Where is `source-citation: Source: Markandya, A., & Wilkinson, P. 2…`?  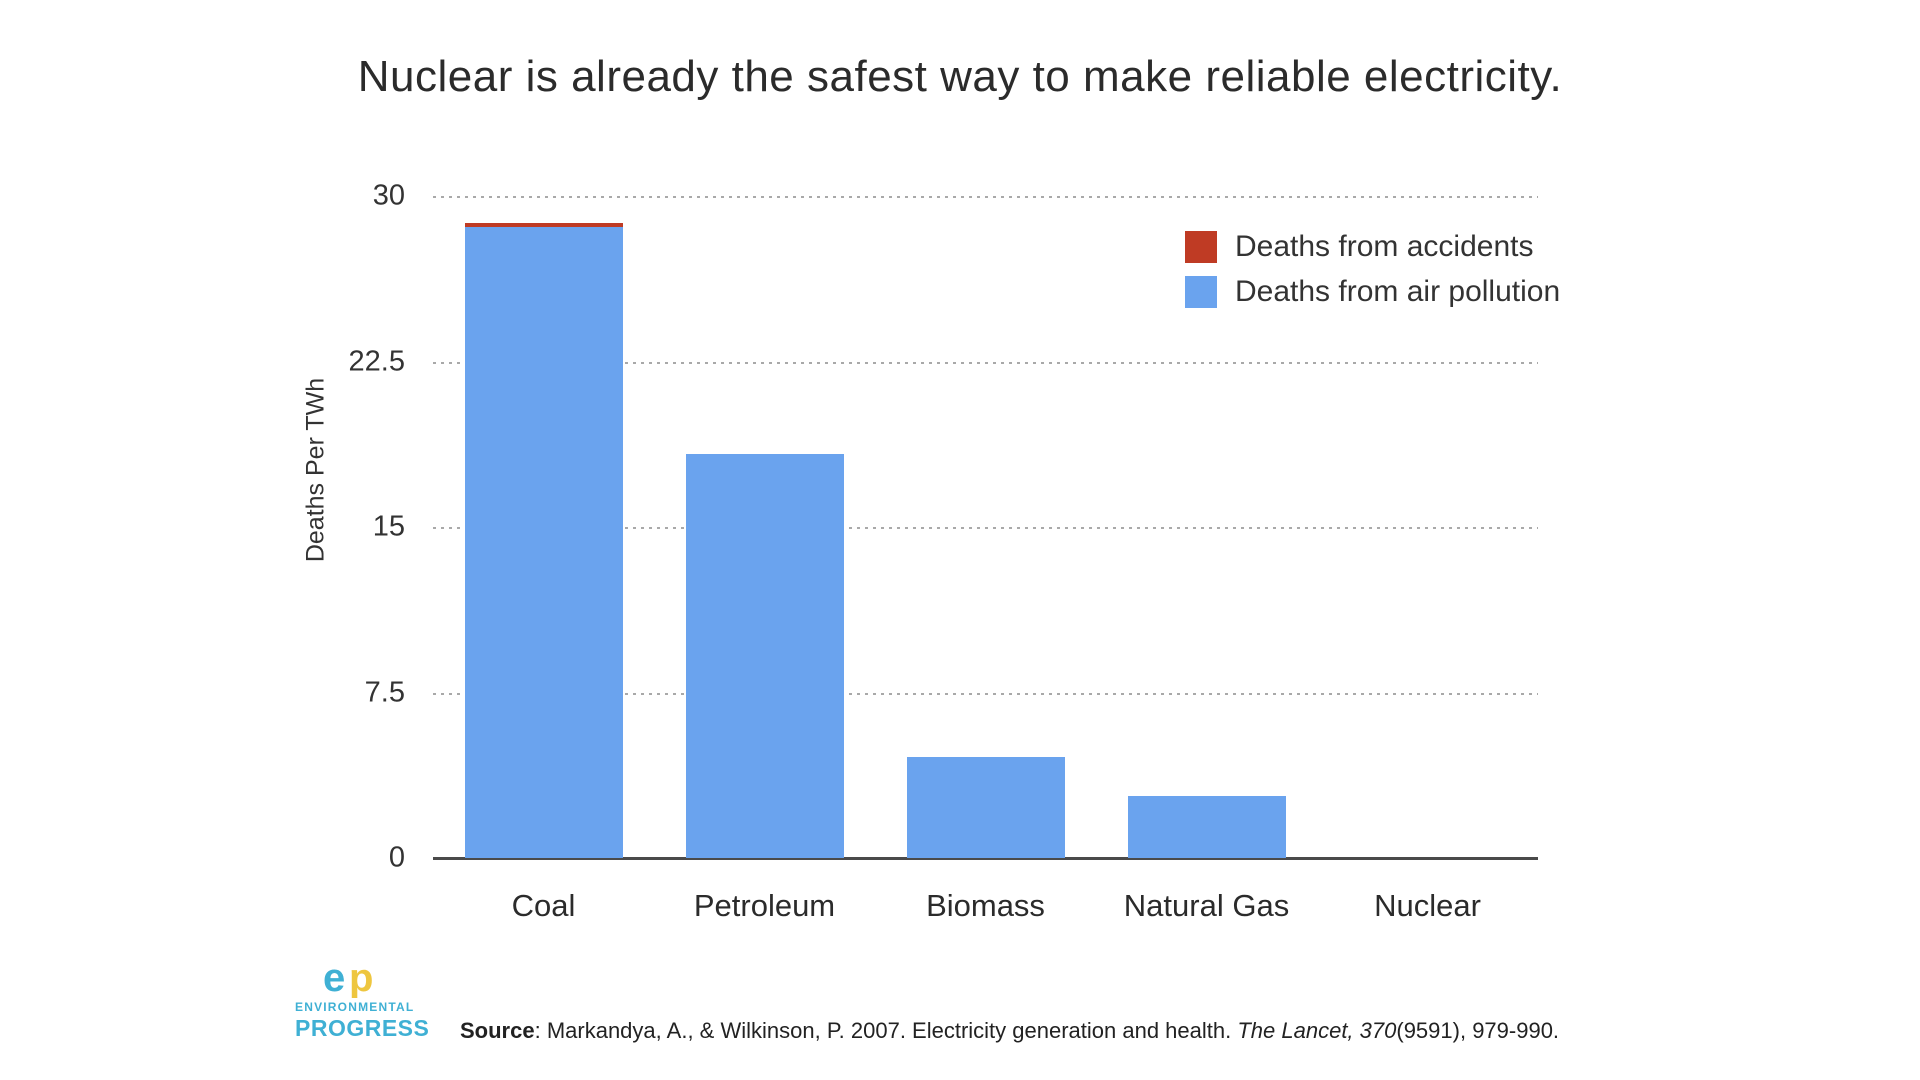
source-citation: Source: Markandya, A., & Wilkinson, P. 2… is located at coordinates (1009, 1031).